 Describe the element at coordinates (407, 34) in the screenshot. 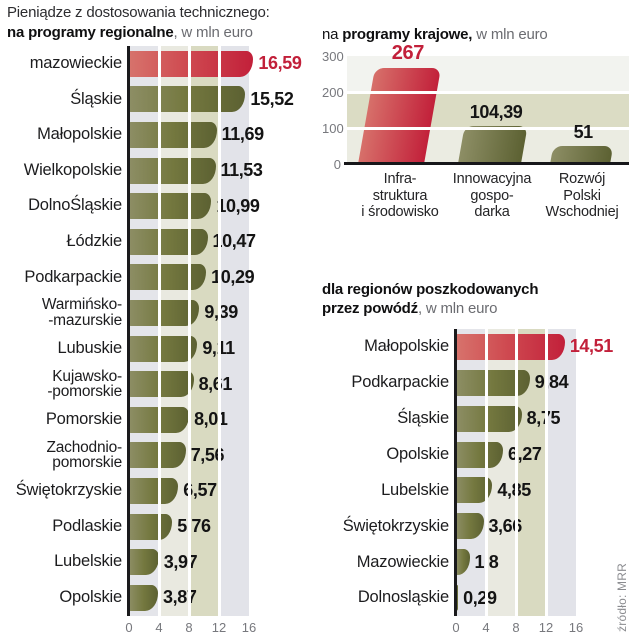

I see `title-bold: programy krajowe,` at that location.